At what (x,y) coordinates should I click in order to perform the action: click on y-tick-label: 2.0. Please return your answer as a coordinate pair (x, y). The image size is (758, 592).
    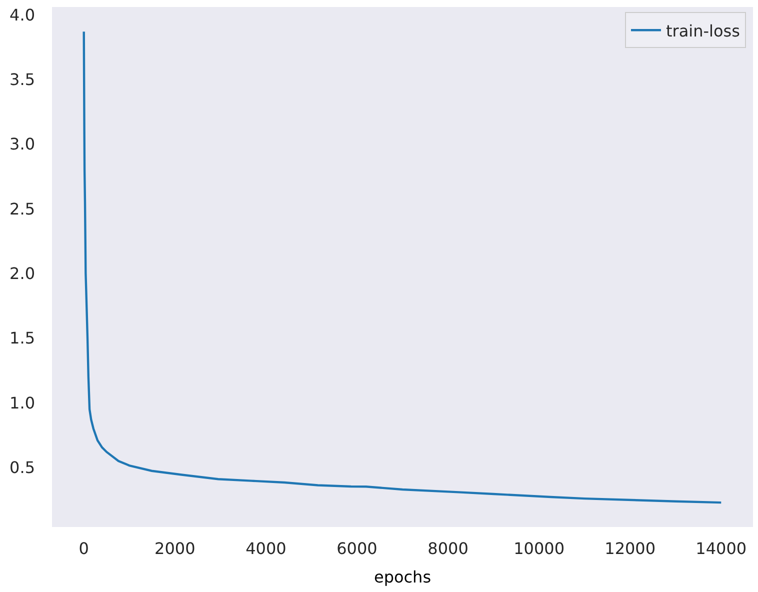
    Looking at the image, I should click on (22, 274).